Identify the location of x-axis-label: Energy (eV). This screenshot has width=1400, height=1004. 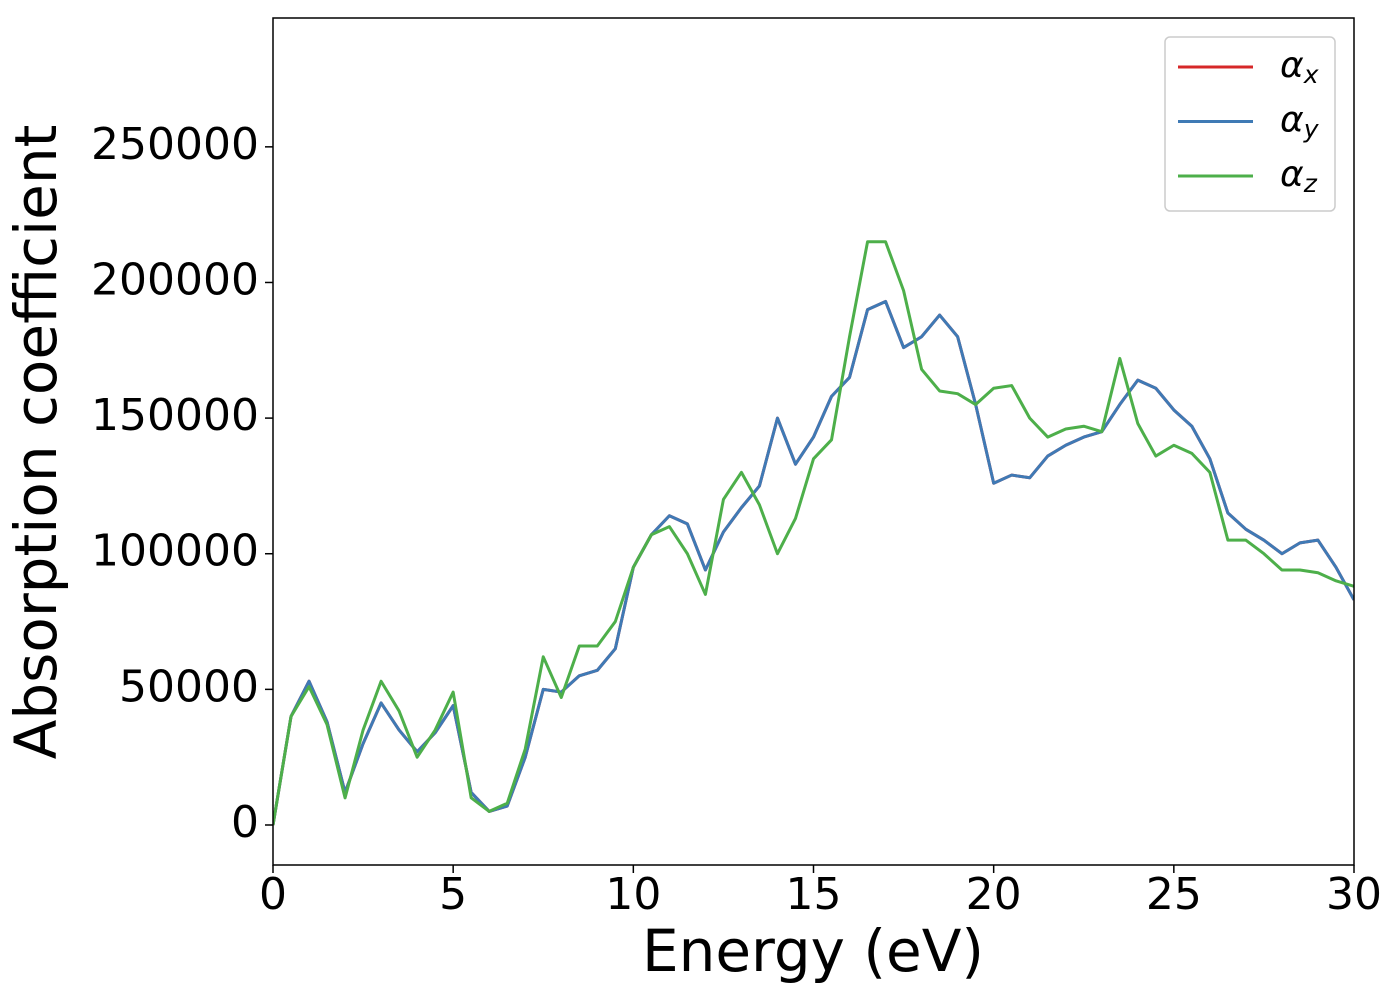
(813, 951).